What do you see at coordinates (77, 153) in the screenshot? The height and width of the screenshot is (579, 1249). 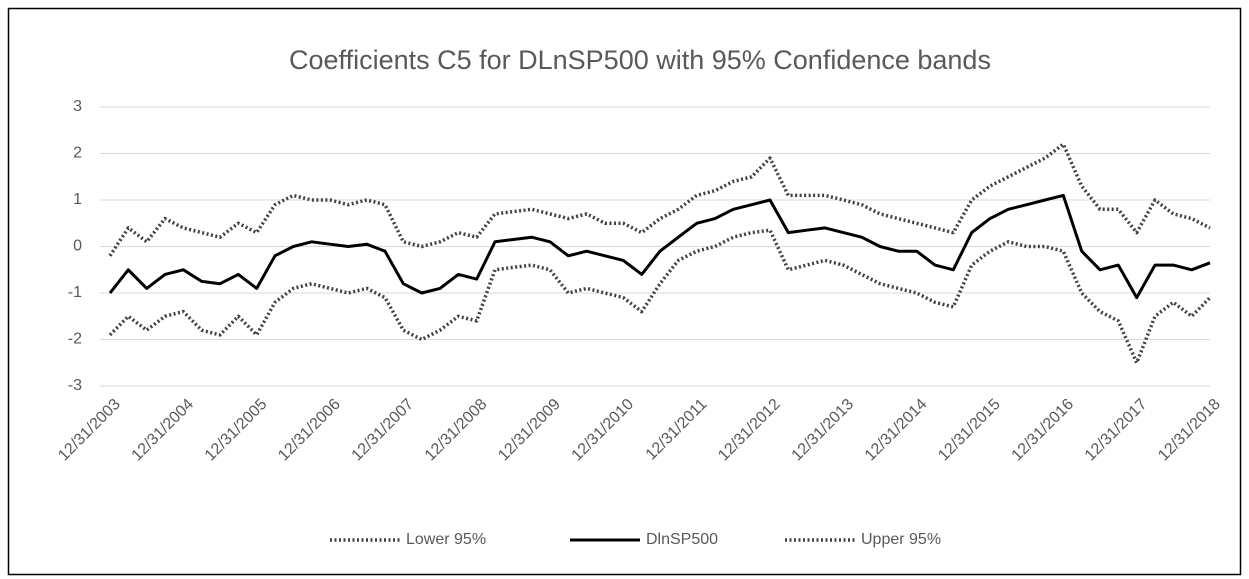 I see `y-tick-label: 2` at bounding box center [77, 153].